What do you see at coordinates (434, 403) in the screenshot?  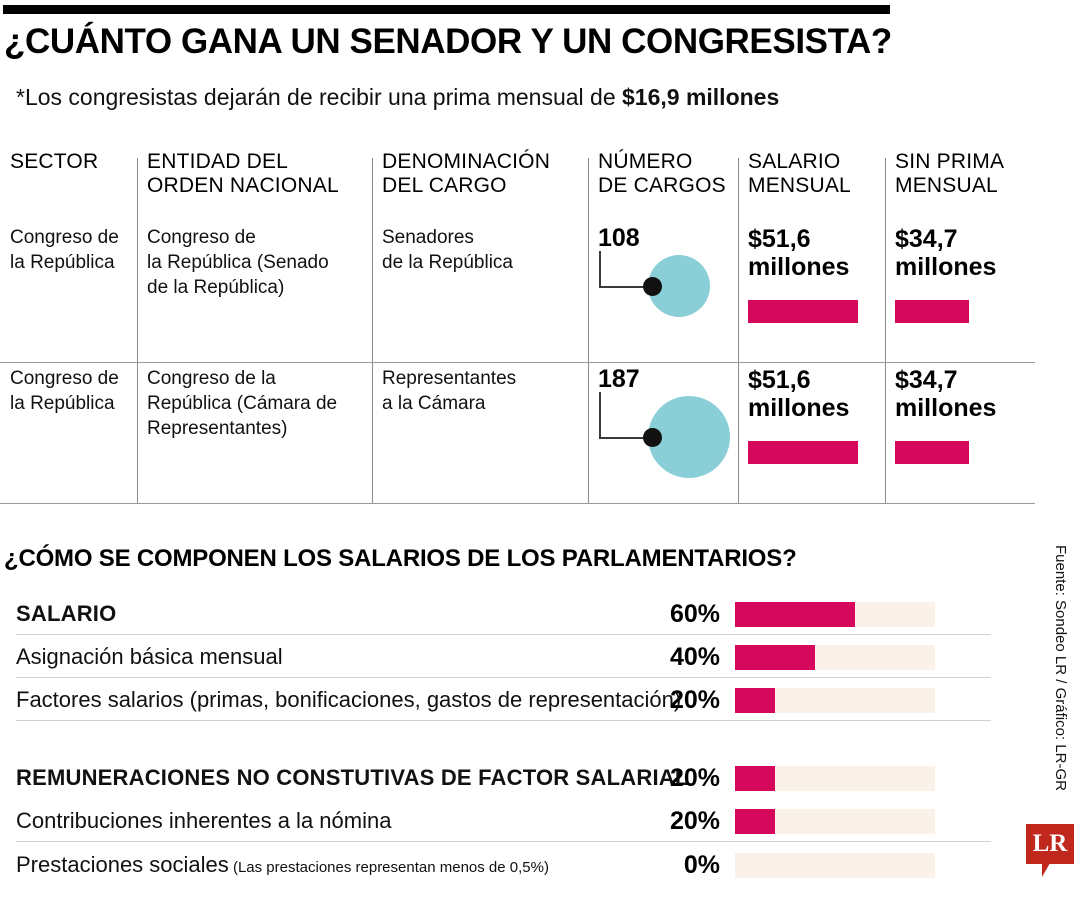 I see `cell-line: a la Cámara` at bounding box center [434, 403].